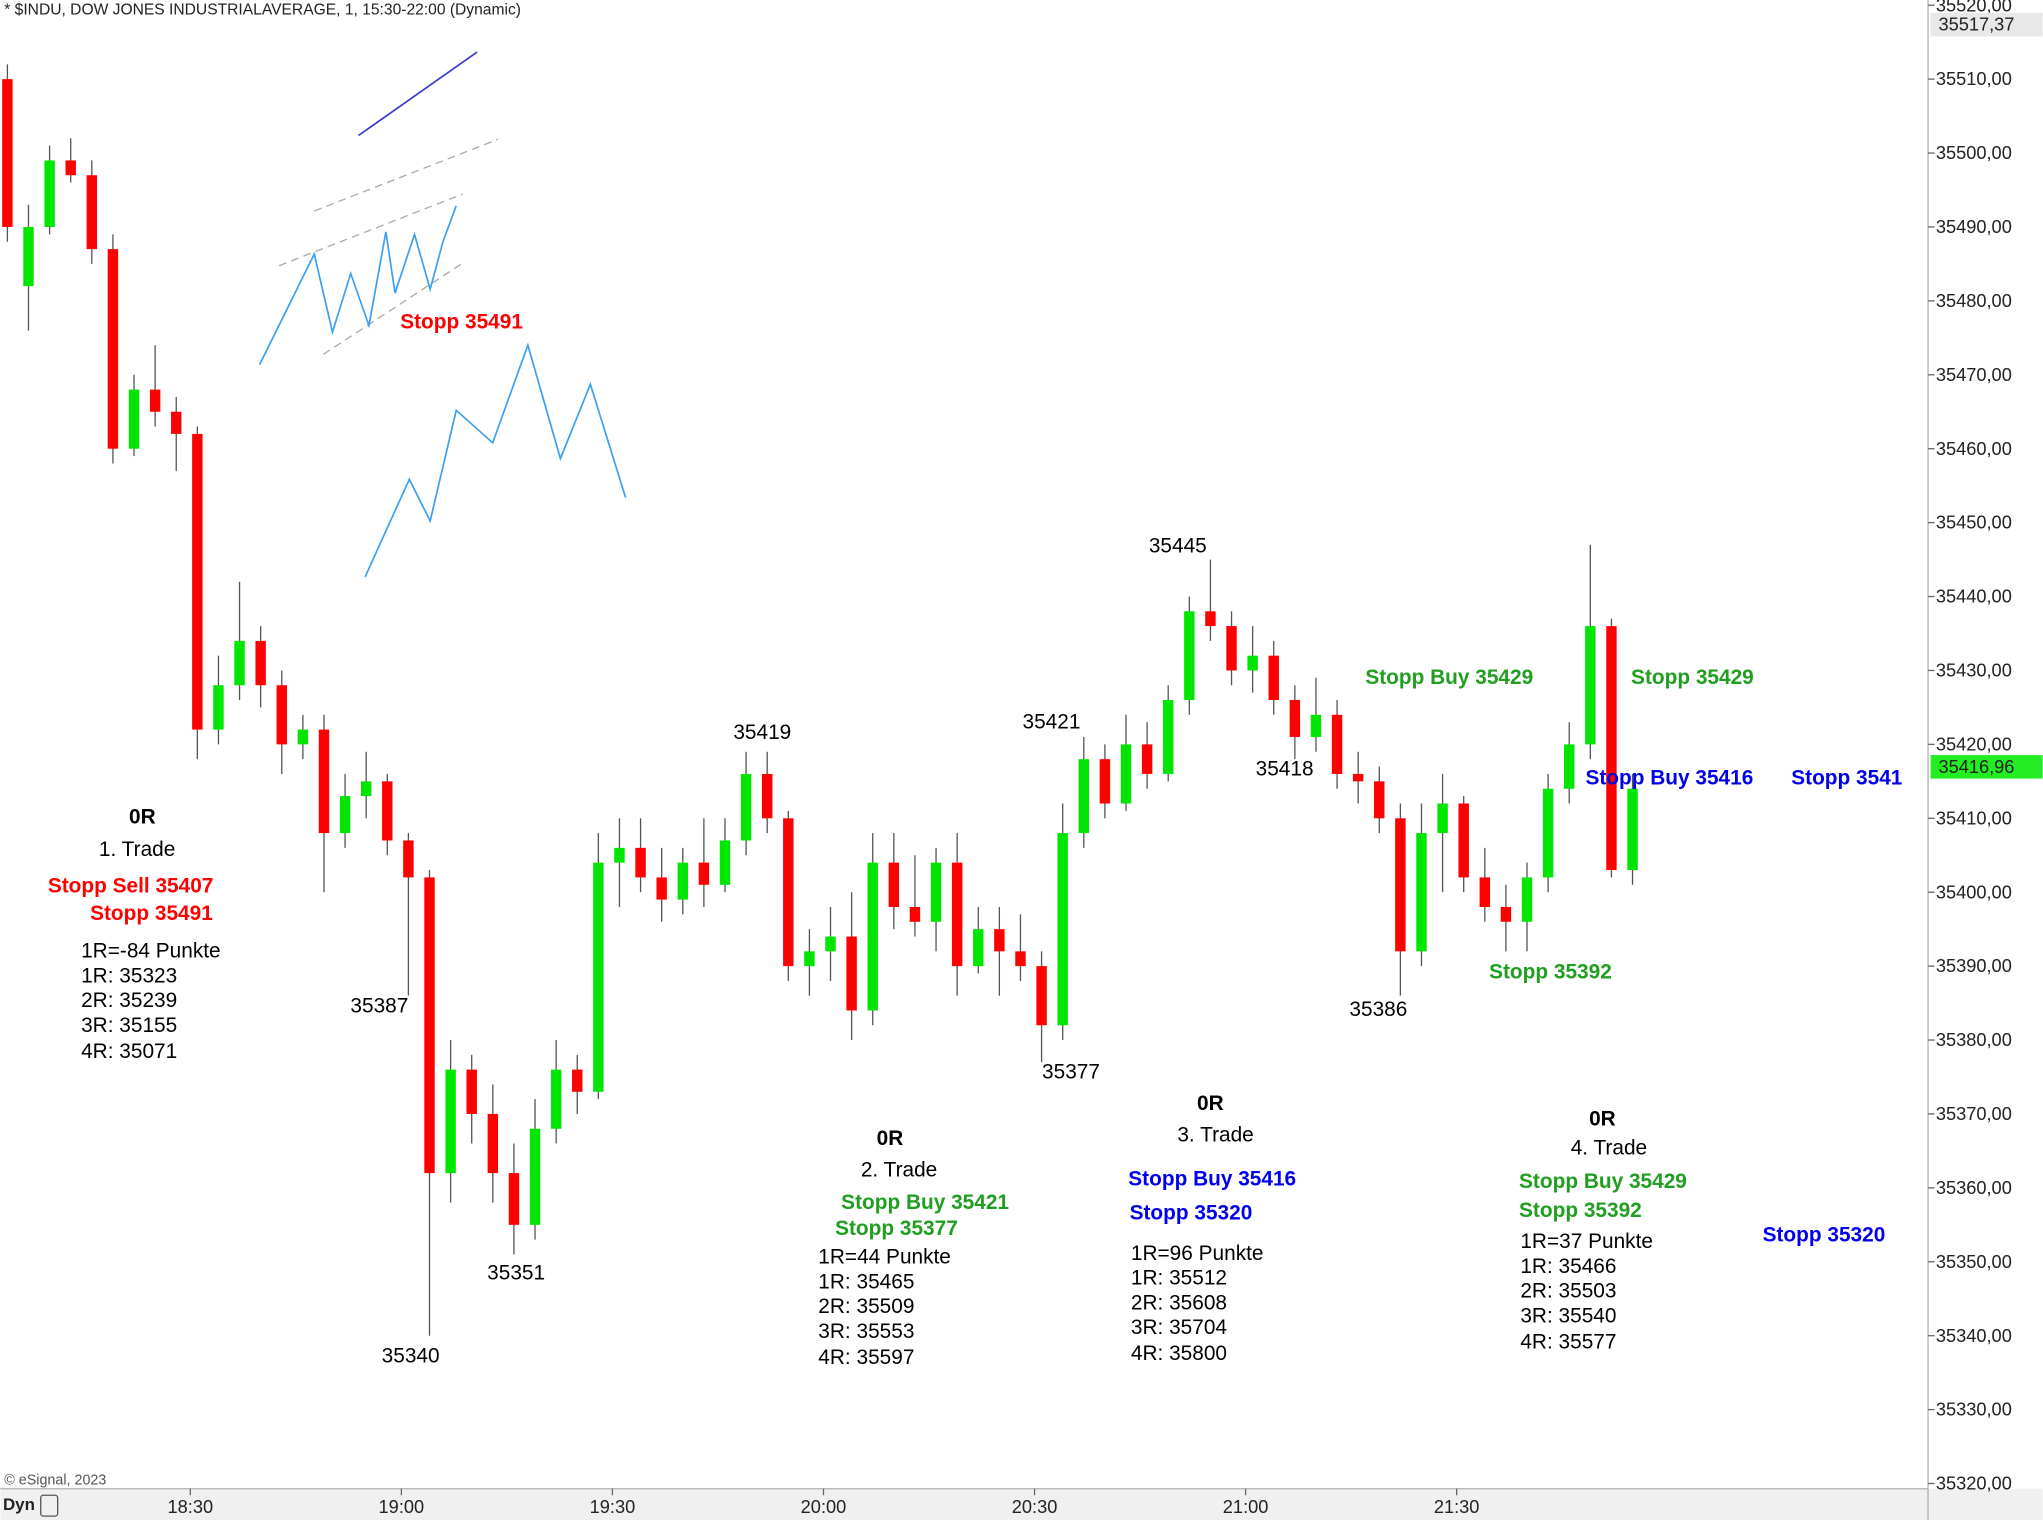 Image resolution: width=2043 pixels, height=1520 pixels. Describe the element at coordinates (129, 1025) in the screenshot. I see `annotation: 3R: 35155` at that location.